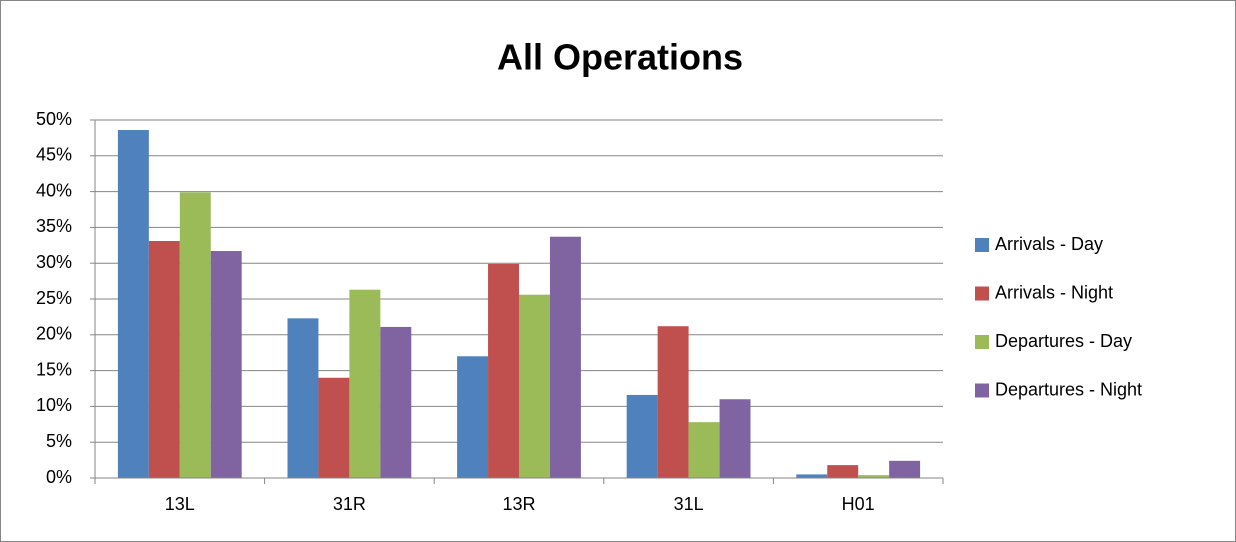 This screenshot has height=542, width=1236. I want to click on x-tick-label: H01, so click(858, 504).